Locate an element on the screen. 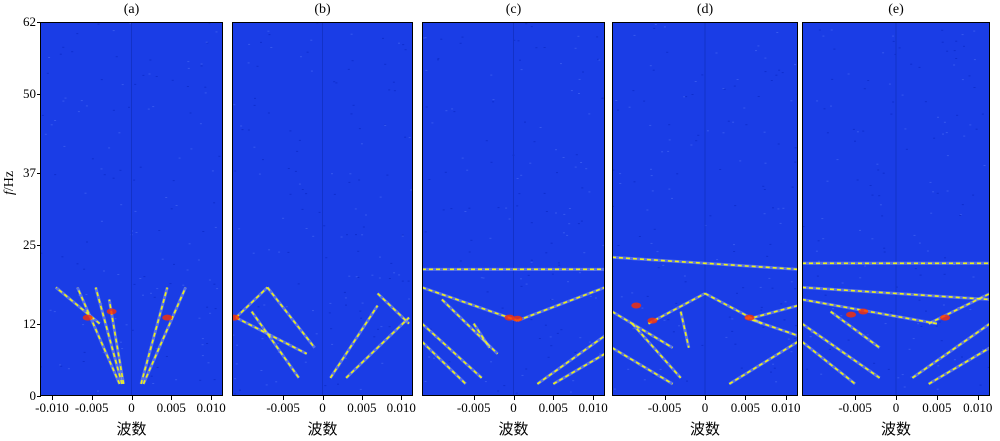  panel-title: (e) is located at coordinates (896, 9).